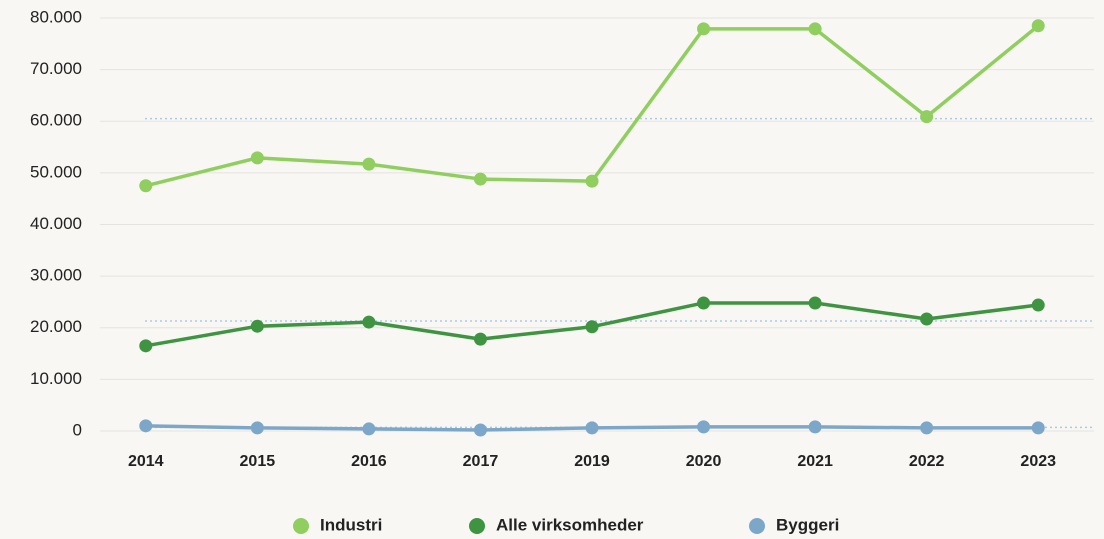 Image resolution: width=1104 pixels, height=539 pixels. What do you see at coordinates (146, 461) in the screenshot?
I see `x-tick-label: 2014` at bounding box center [146, 461].